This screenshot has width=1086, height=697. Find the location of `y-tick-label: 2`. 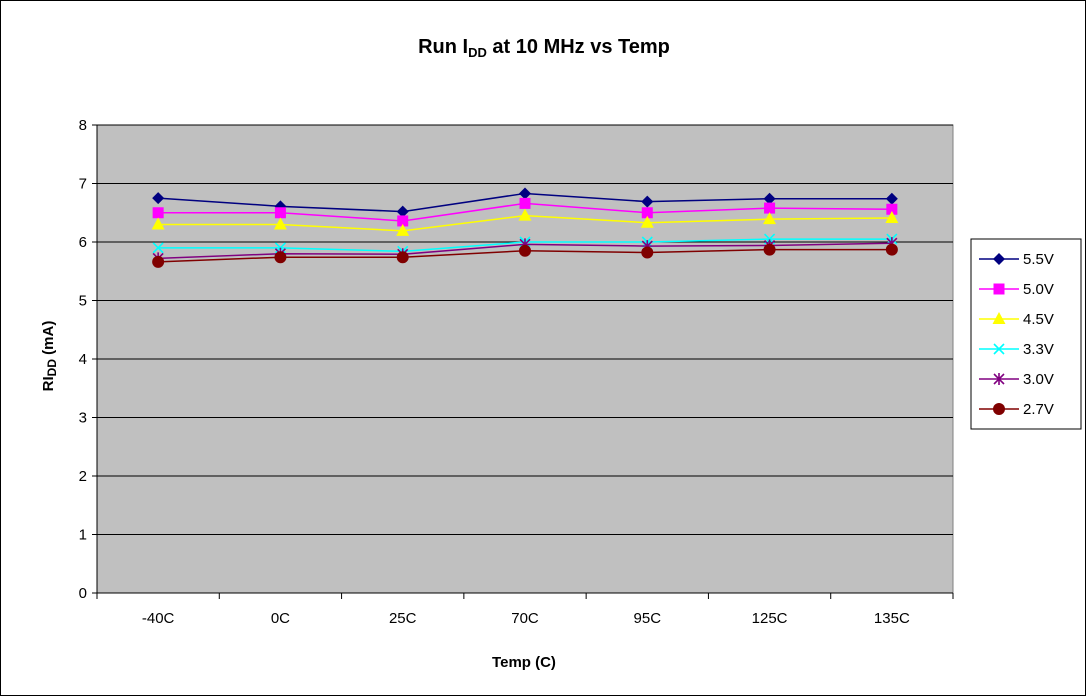

y-tick-label: 2 is located at coordinates (83, 476).